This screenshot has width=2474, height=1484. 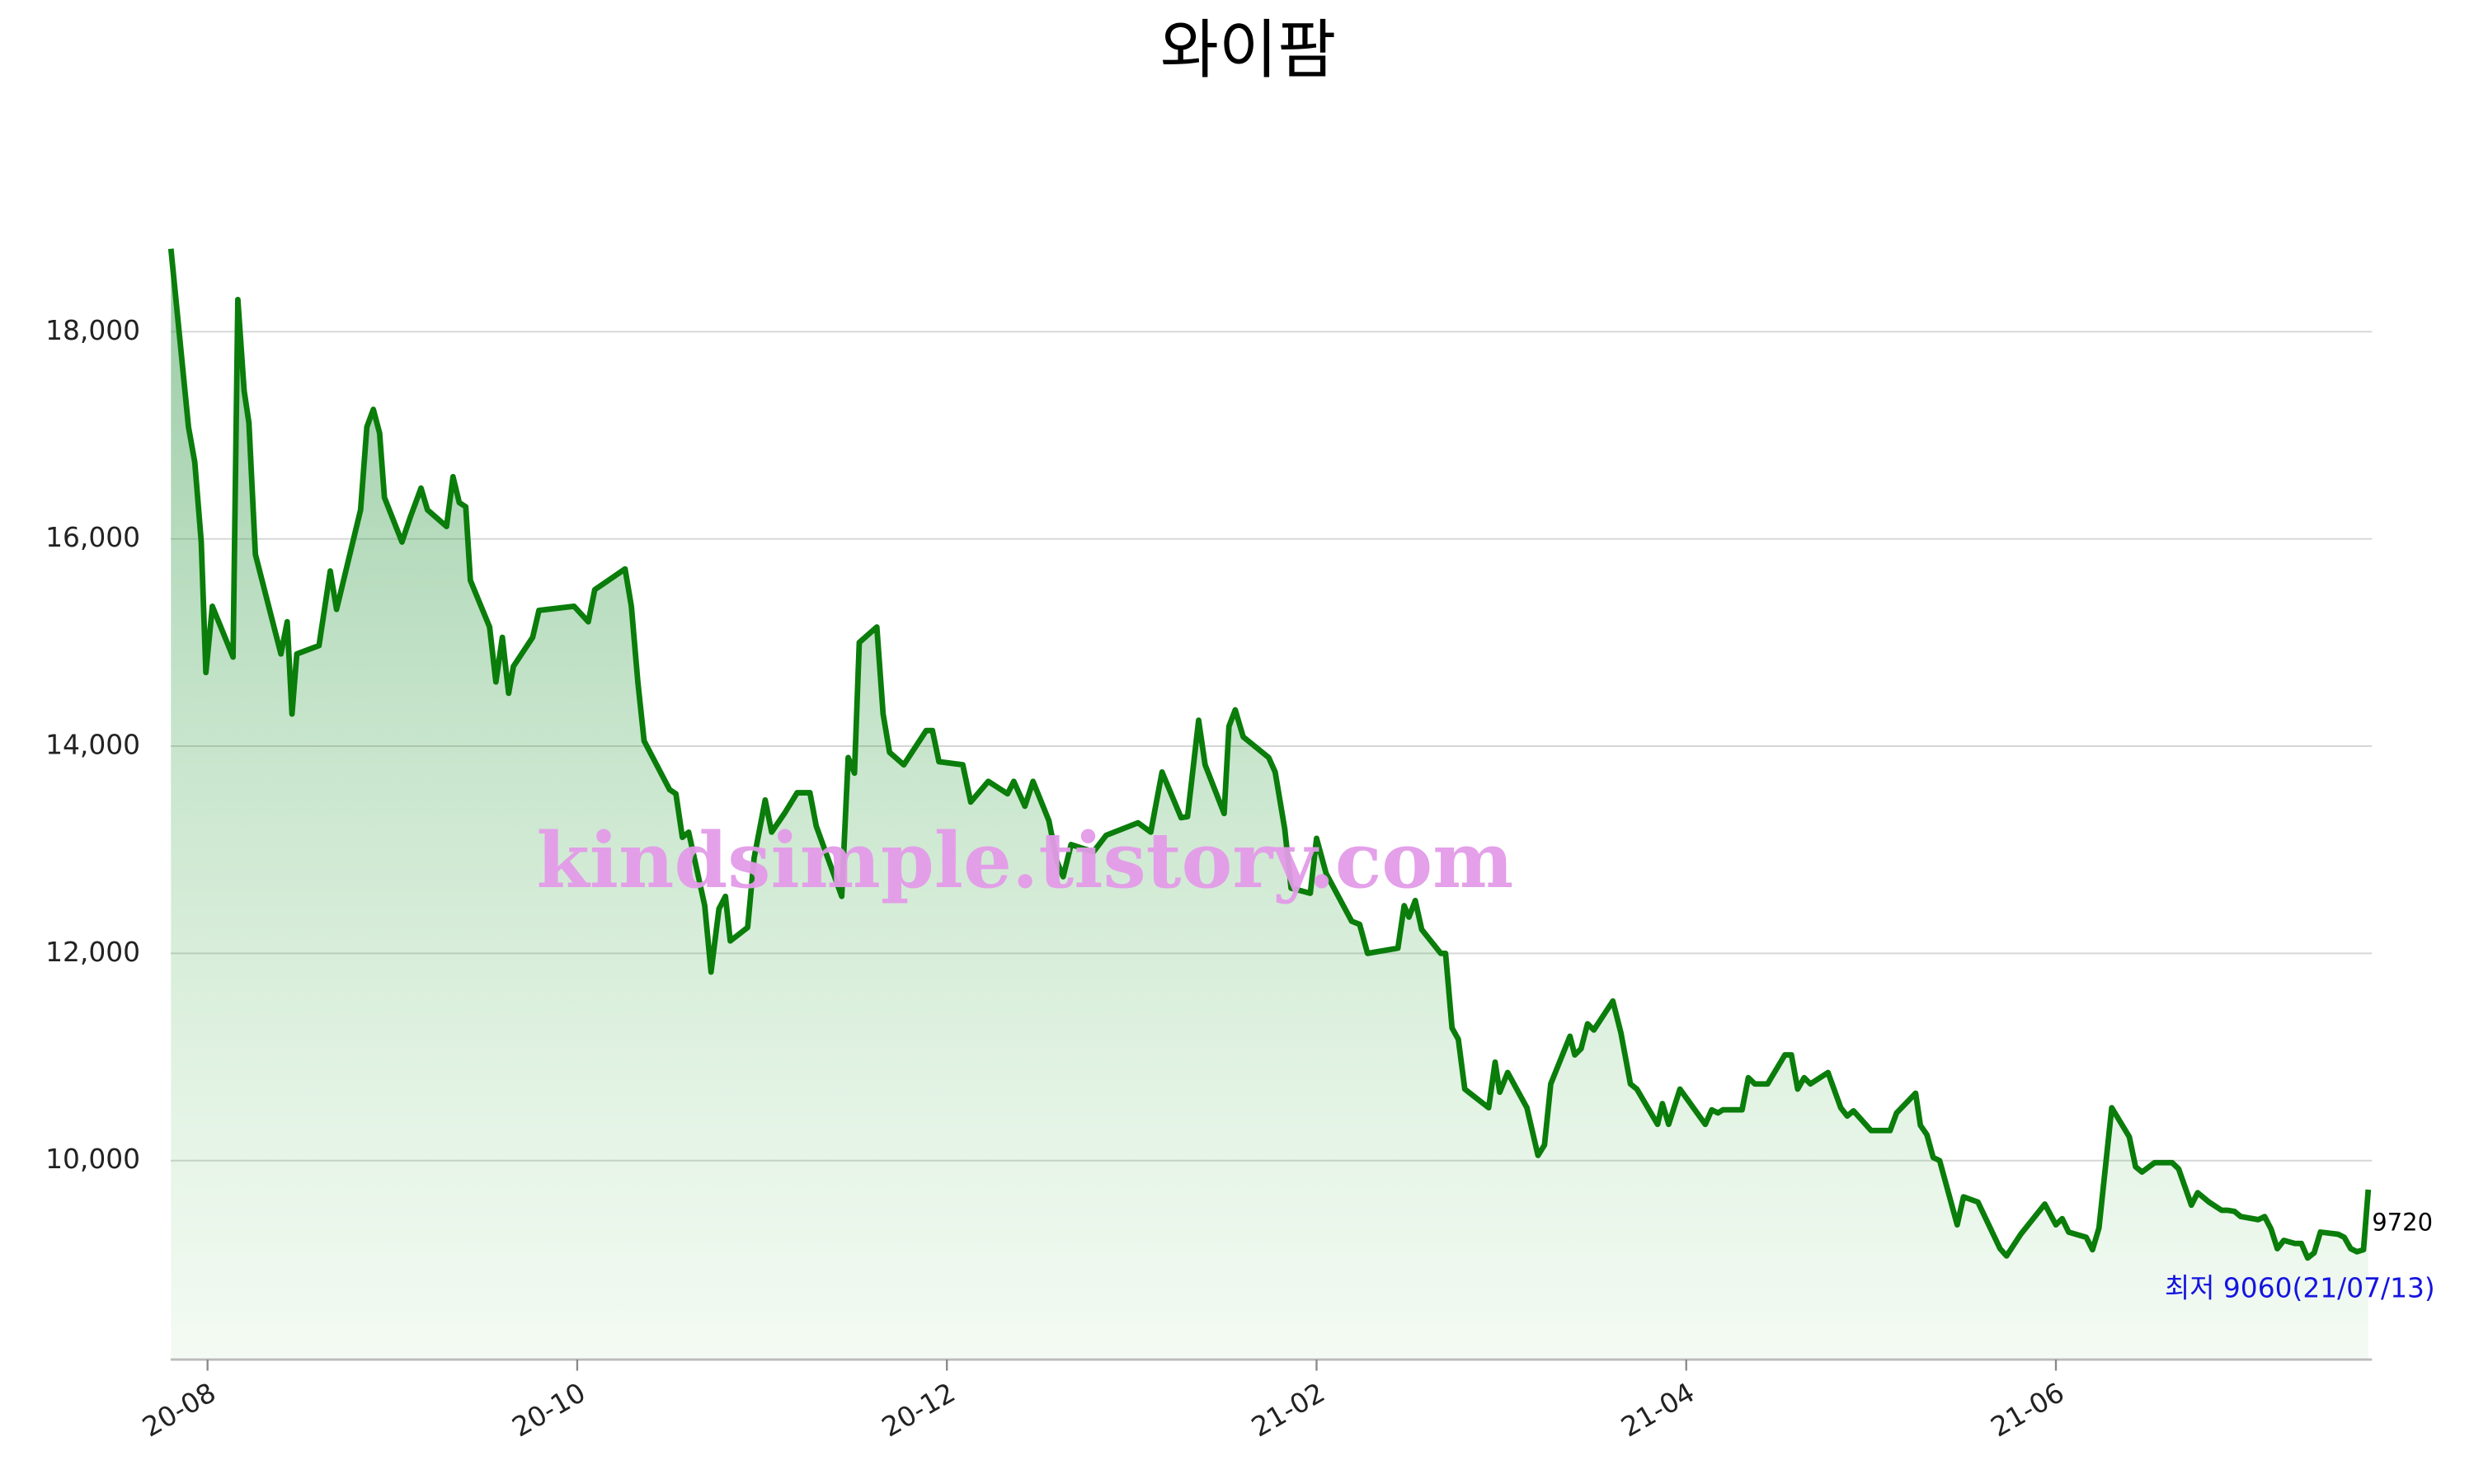 I want to click on x-tick-label: 20-10, so click(x=548, y=1410).